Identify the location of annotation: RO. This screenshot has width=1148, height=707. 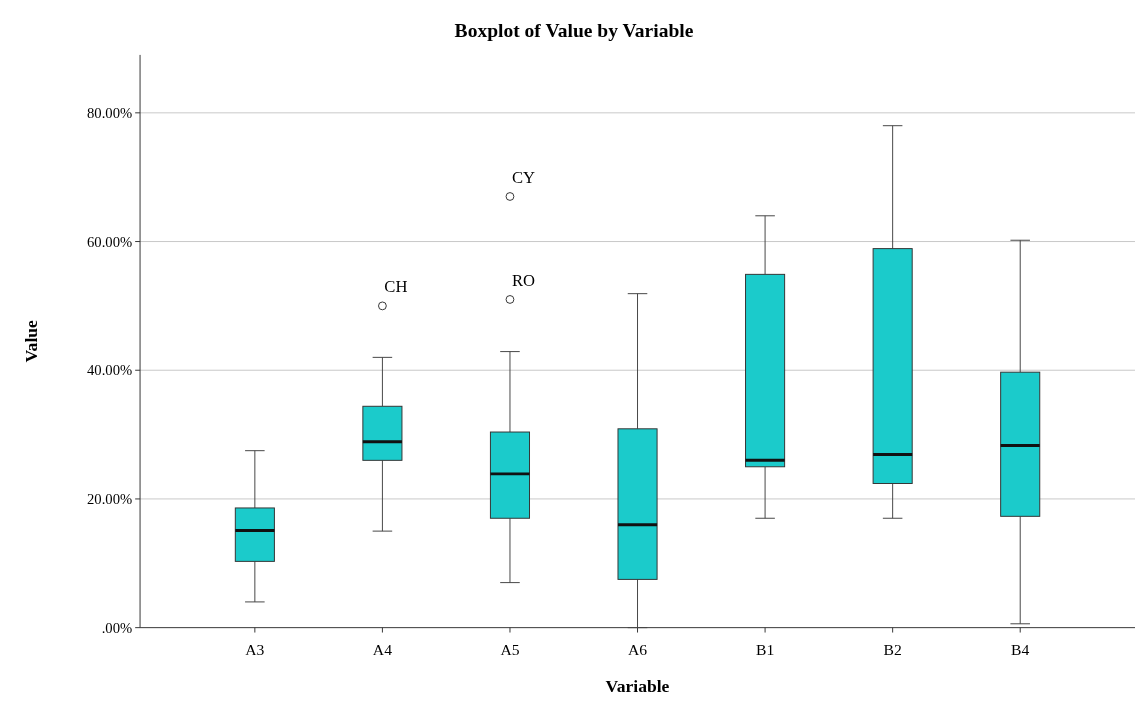
(523, 280).